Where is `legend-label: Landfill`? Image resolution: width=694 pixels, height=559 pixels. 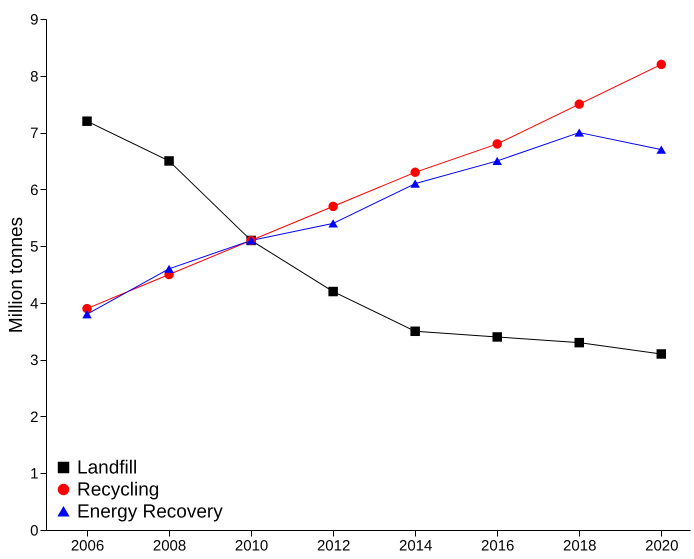
legend-label: Landfill is located at coordinates (107, 468).